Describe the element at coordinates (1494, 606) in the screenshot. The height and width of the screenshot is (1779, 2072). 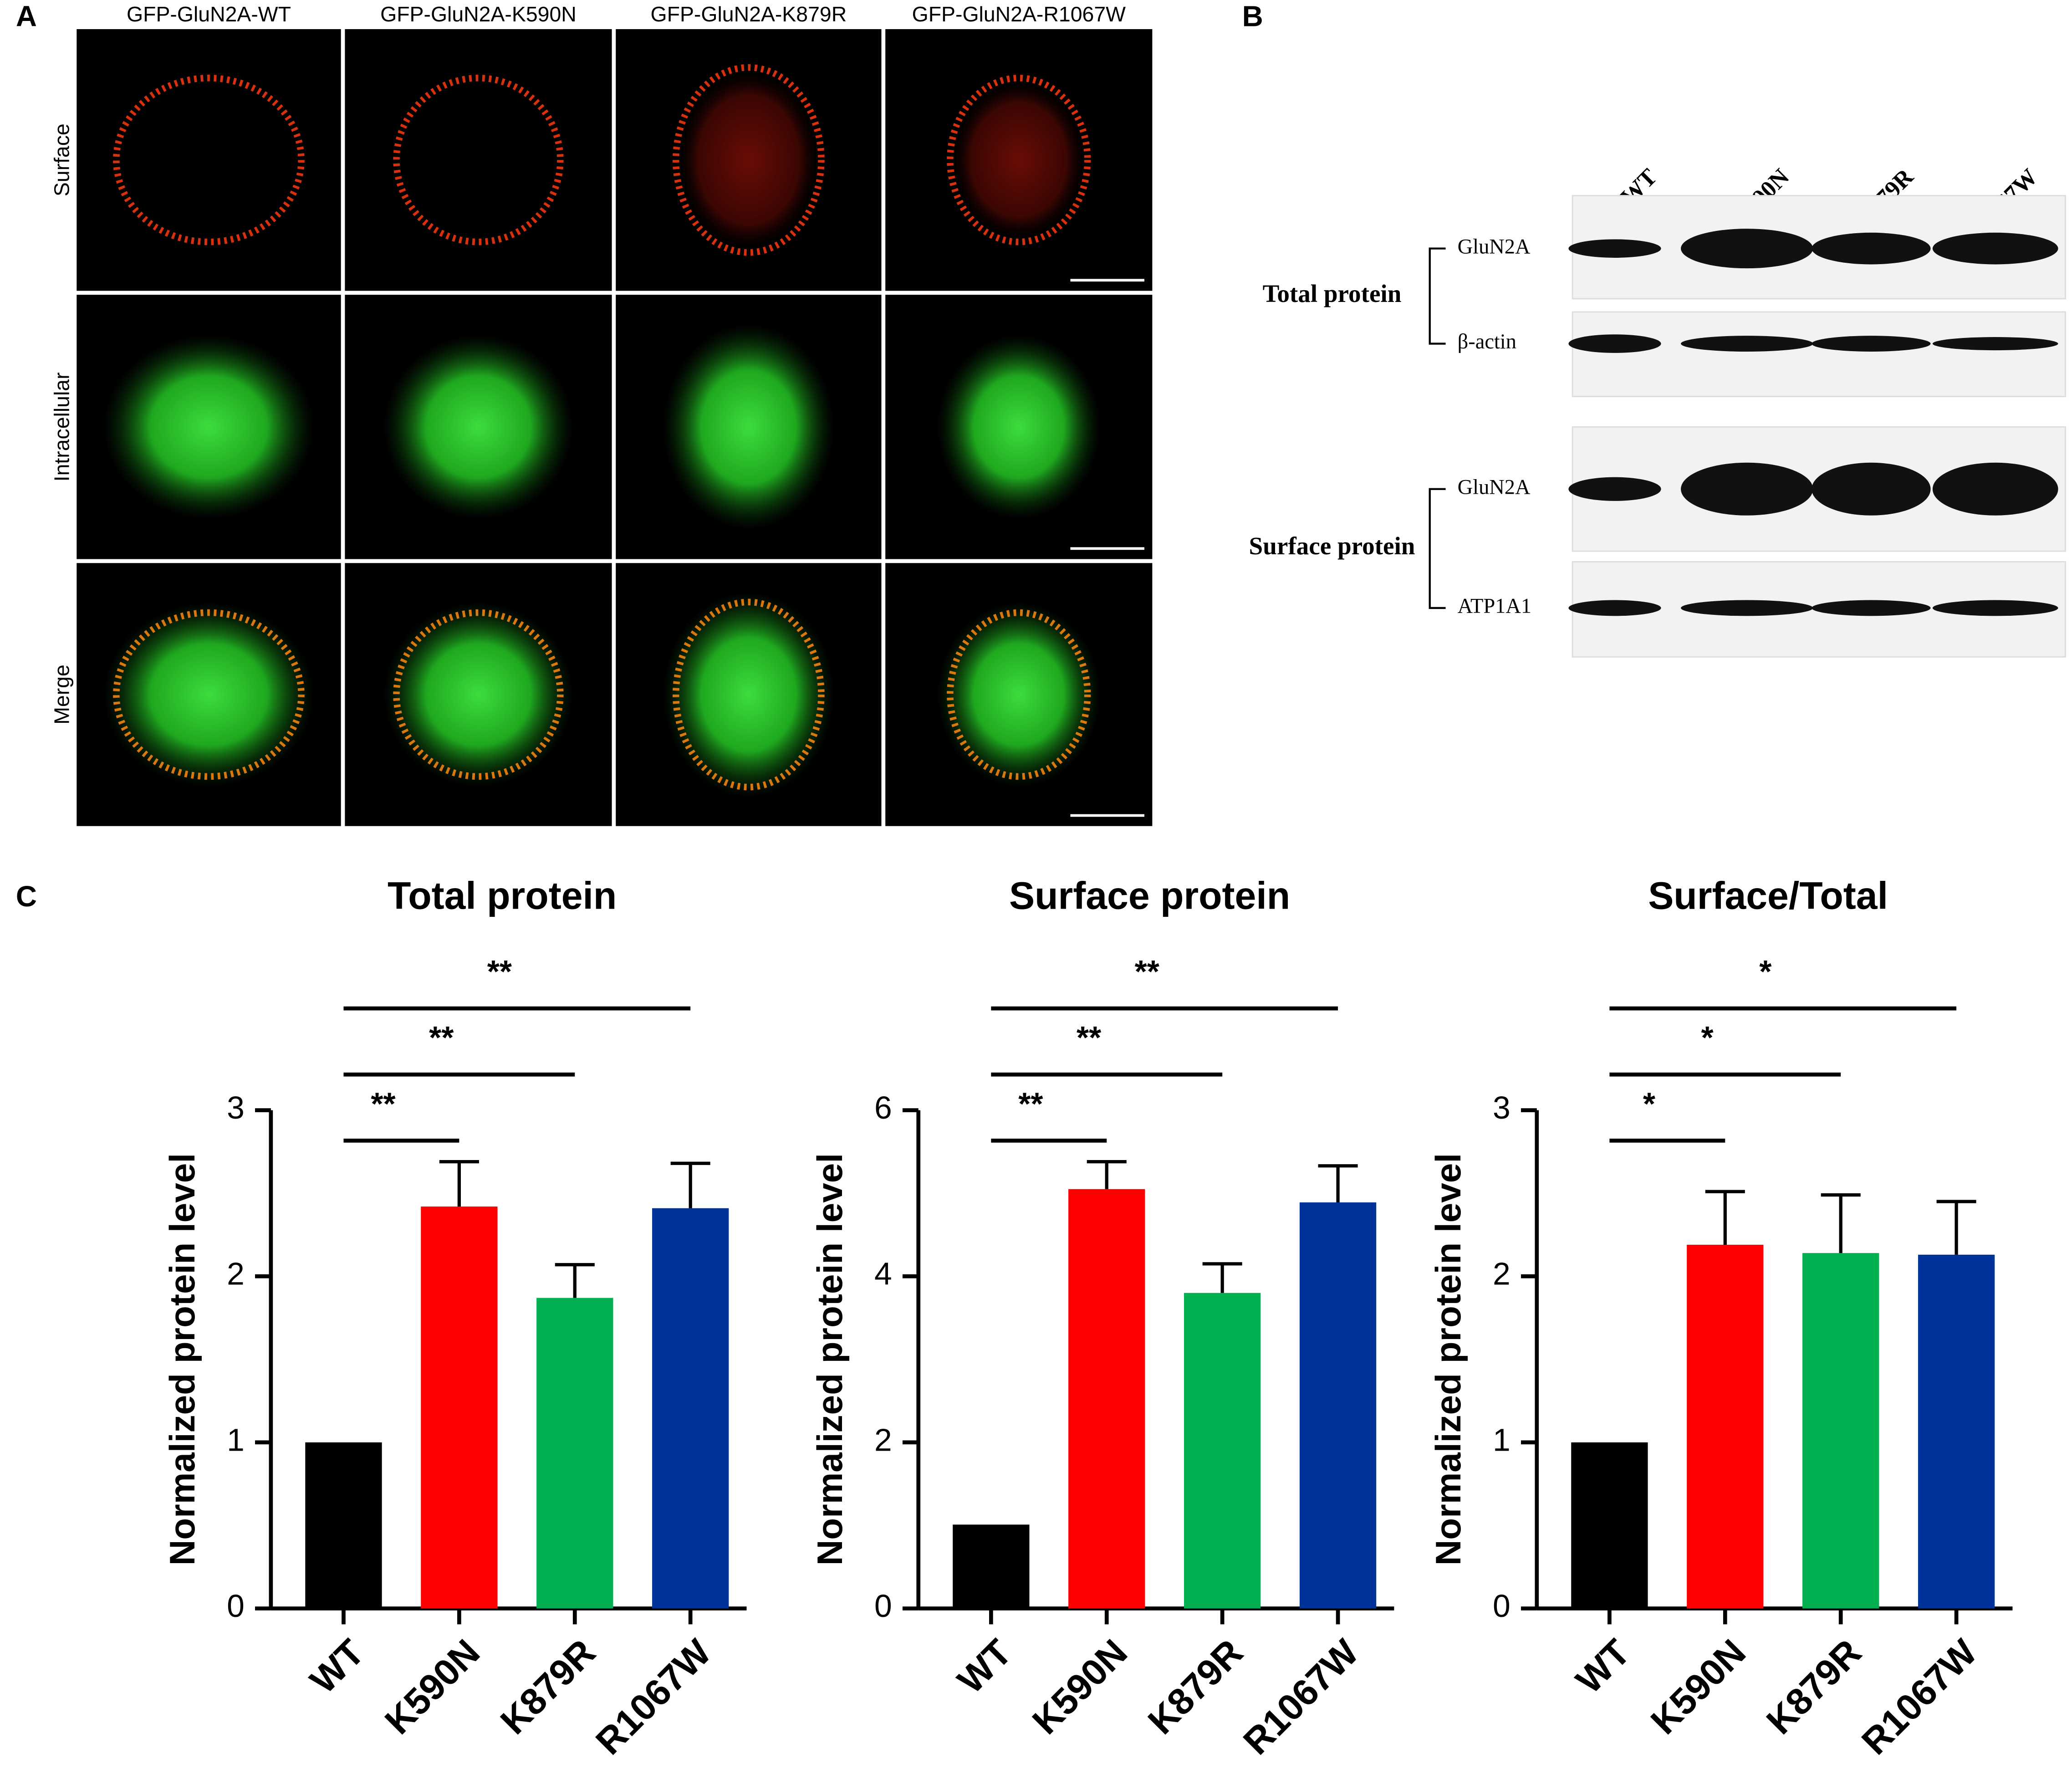
I see `band-label: ATP1A1` at that location.